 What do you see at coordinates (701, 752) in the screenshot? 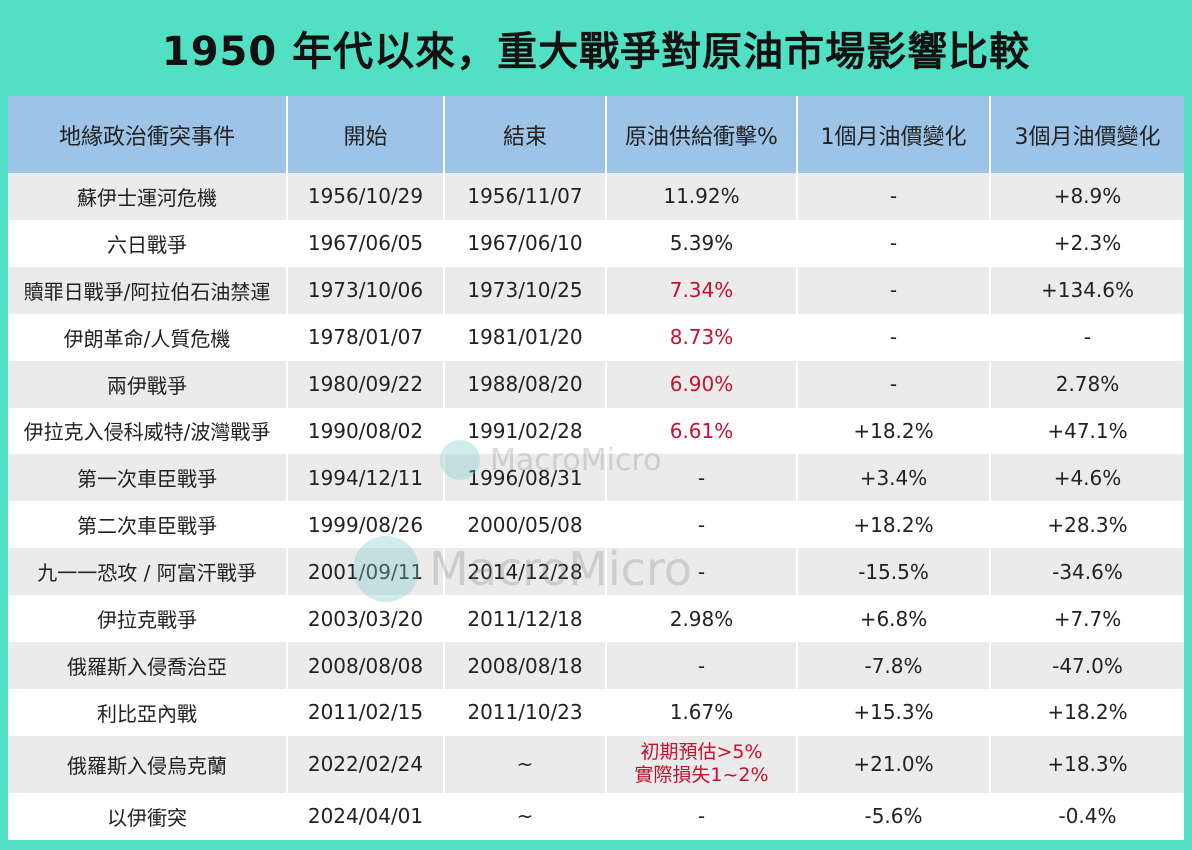
I see `supply-shock-estimate: 初期預估>5%` at bounding box center [701, 752].